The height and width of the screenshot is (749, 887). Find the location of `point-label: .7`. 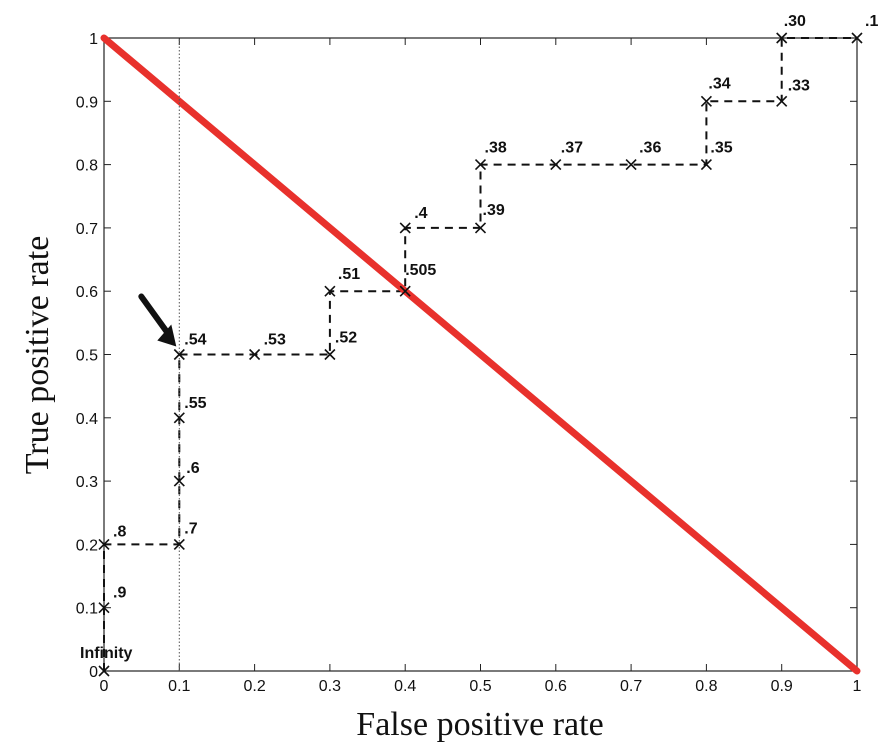

point-label: .7 is located at coordinates (190, 528).